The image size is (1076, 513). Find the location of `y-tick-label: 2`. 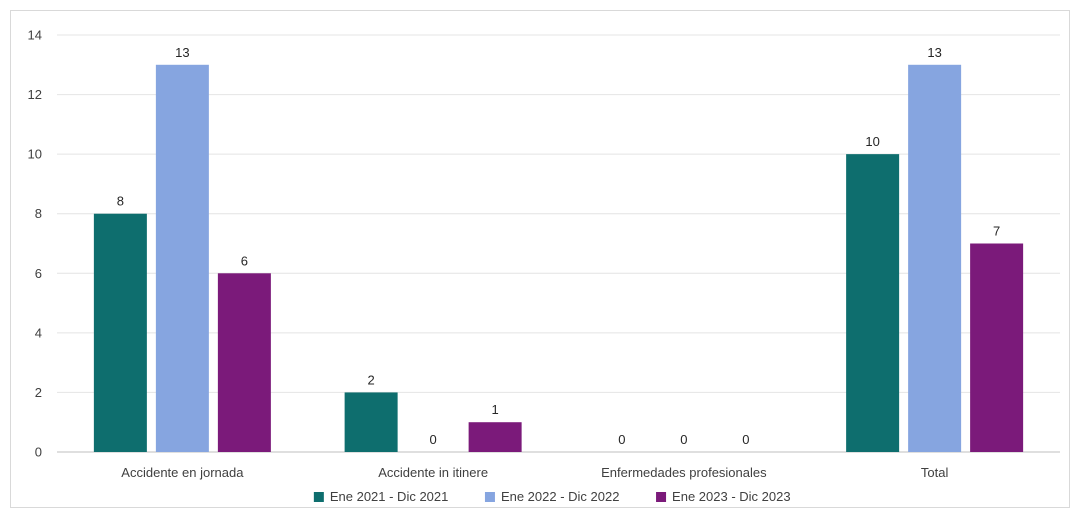

y-tick-label: 2 is located at coordinates (38, 392).